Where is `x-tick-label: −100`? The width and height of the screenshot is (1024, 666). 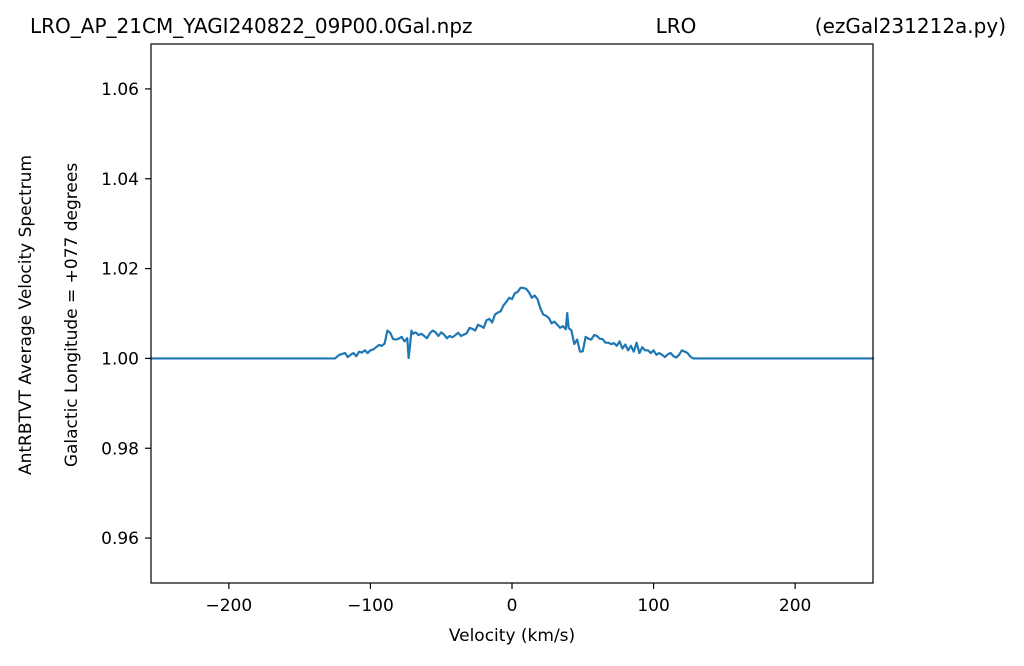
x-tick-label: −100 is located at coordinates (370, 606).